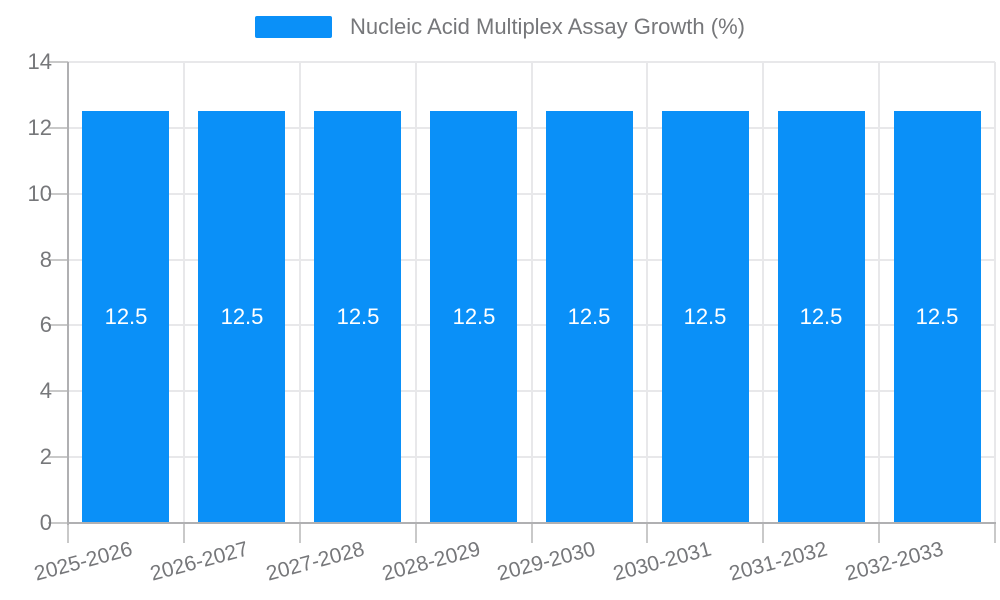 The width and height of the screenshot is (1000, 600). What do you see at coordinates (45, 390) in the screenshot?
I see `y-tick-label: 4` at bounding box center [45, 390].